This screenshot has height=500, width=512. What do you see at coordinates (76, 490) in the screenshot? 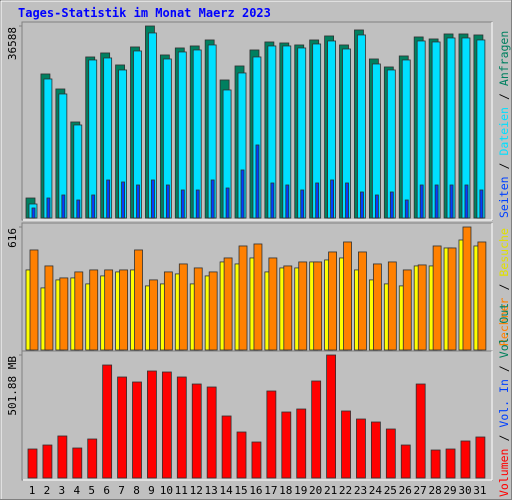
I see `x-tick-label: 4` at bounding box center [76, 490].